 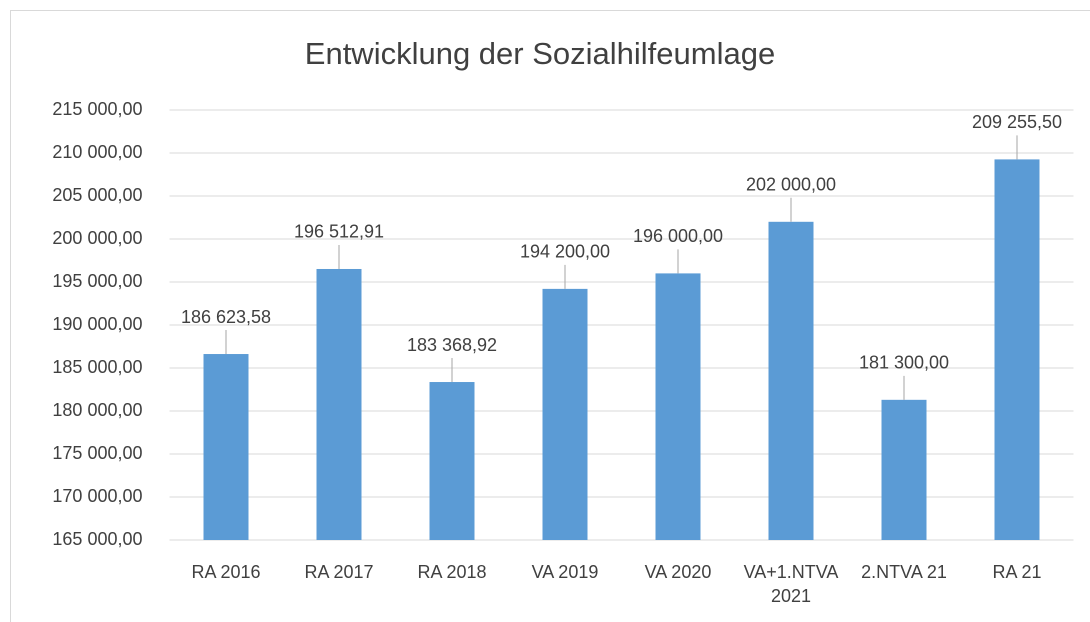 I want to click on data-label: 196 512,91, so click(x=339, y=232).